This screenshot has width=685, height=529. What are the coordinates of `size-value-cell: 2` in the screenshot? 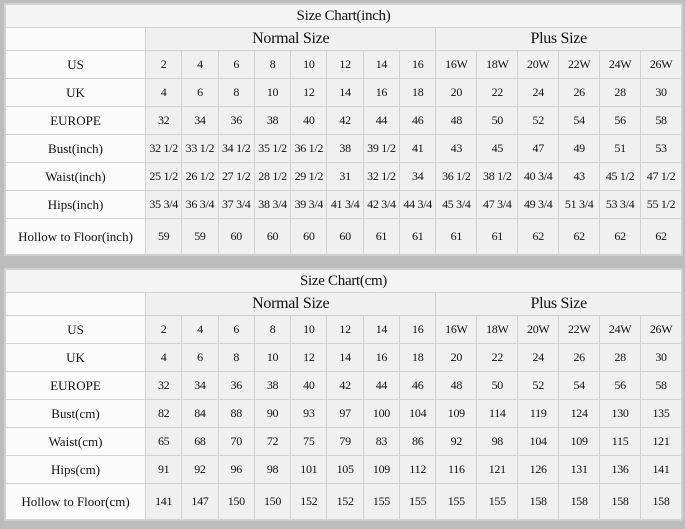 It's located at (163, 329).